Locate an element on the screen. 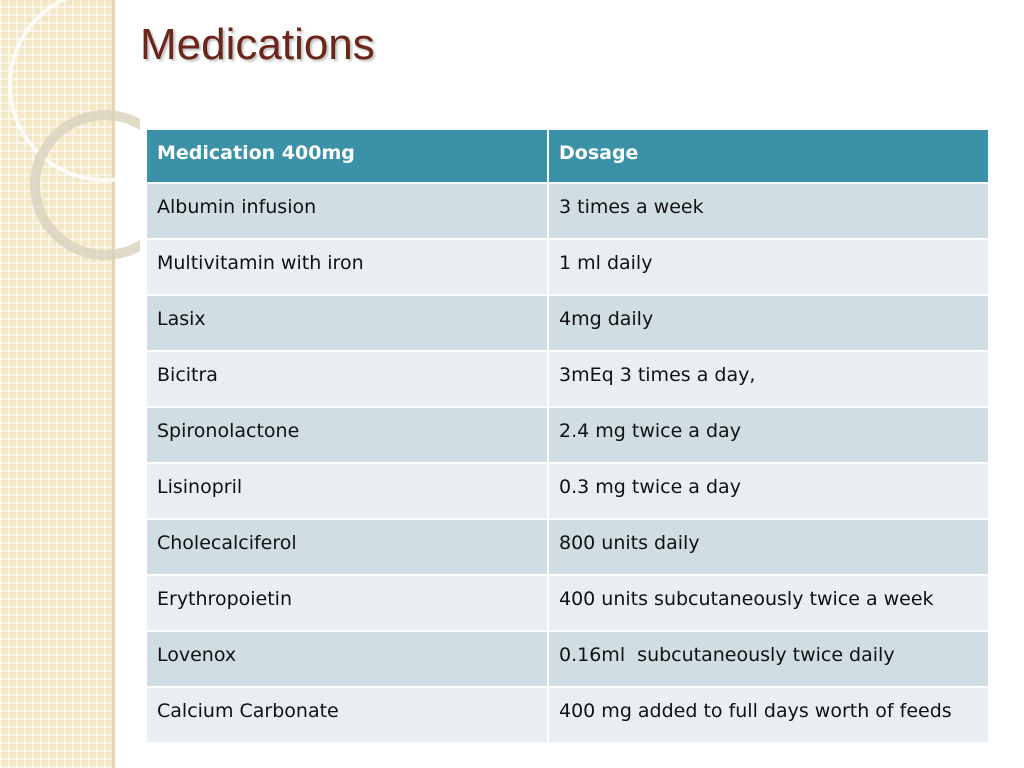 The width and height of the screenshot is (1024, 768). table-row: Multivitamin with iron 1 ml daily is located at coordinates (567, 267).